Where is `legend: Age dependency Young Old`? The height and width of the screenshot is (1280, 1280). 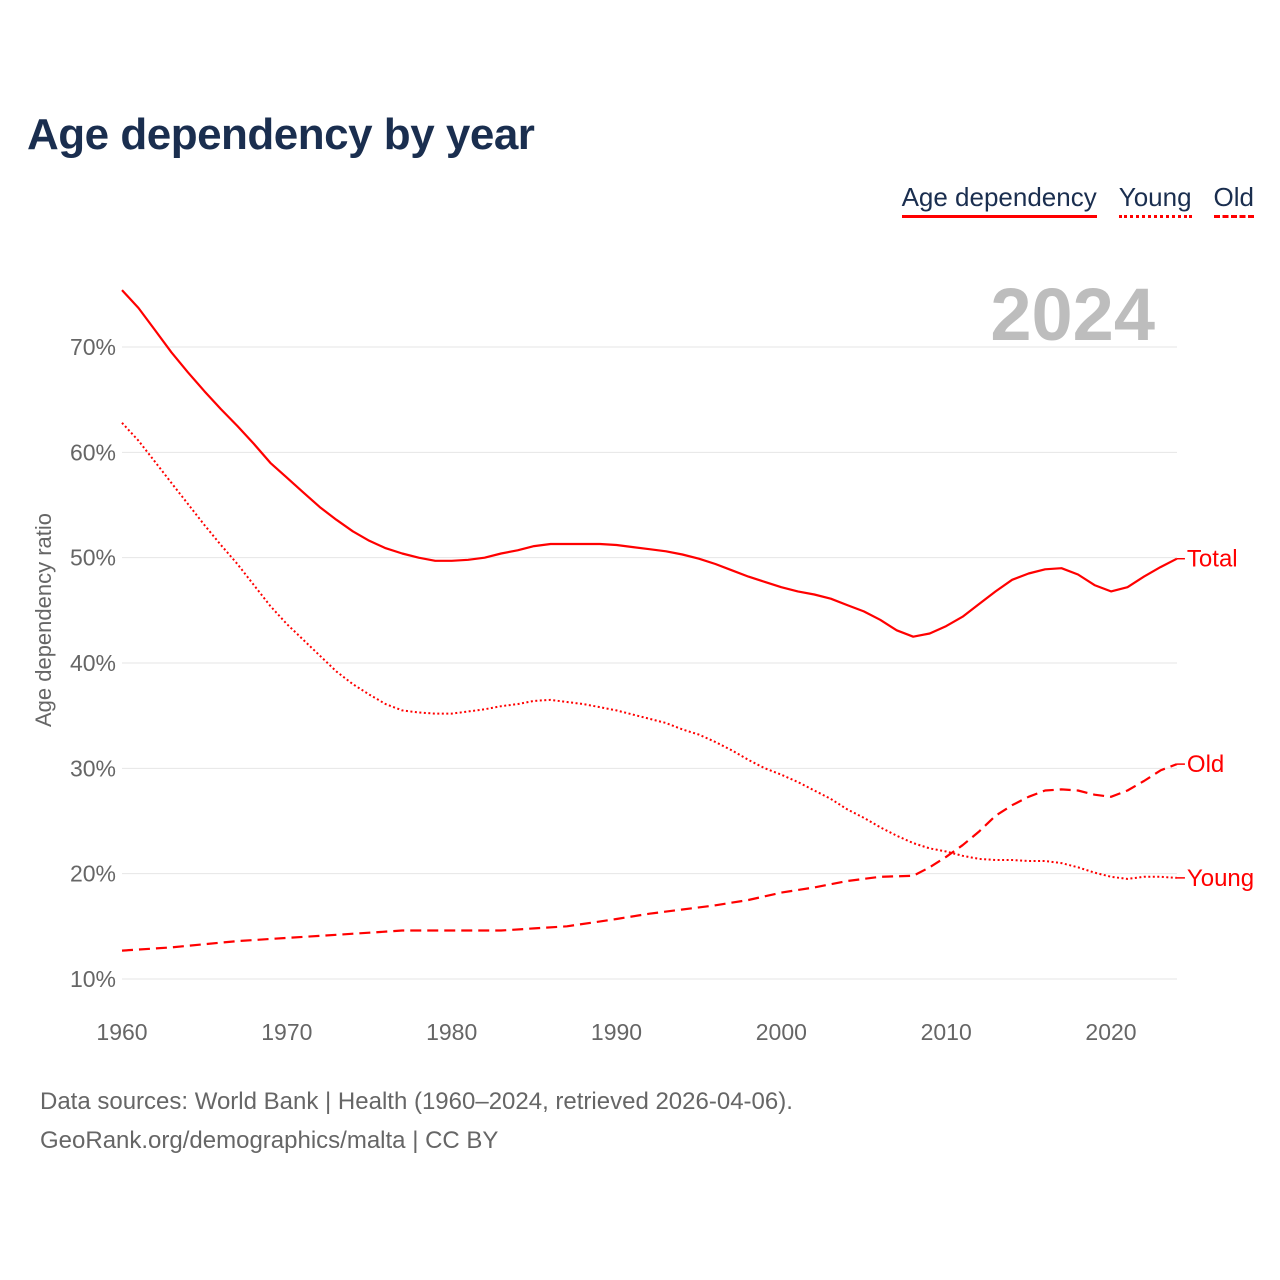
legend: Age dependency Young Old is located at coordinates (1077, 200).